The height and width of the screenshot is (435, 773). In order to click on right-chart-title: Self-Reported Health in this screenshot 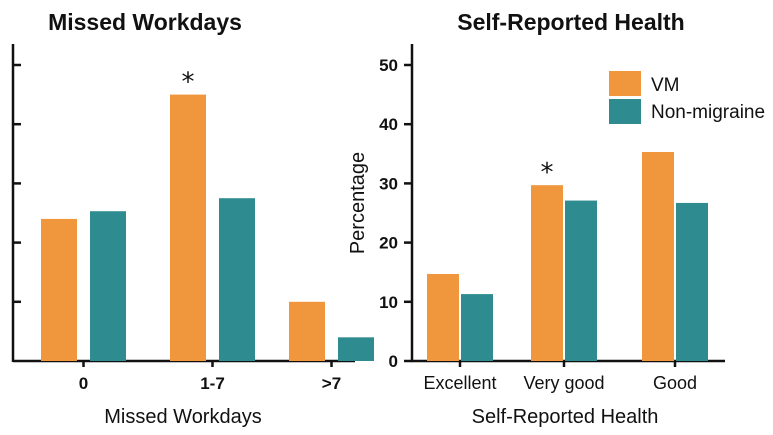, I will do `click(570, 22)`.